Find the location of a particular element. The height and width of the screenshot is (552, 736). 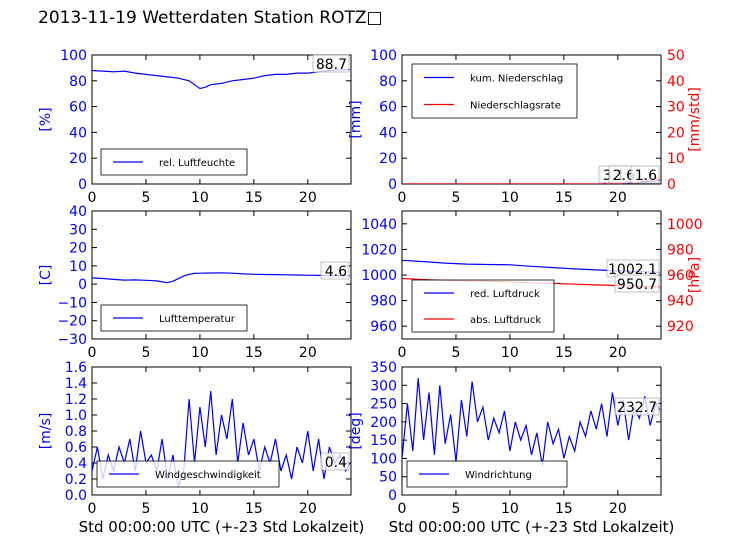

y-tick-label: 0.6 is located at coordinates (76, 448).